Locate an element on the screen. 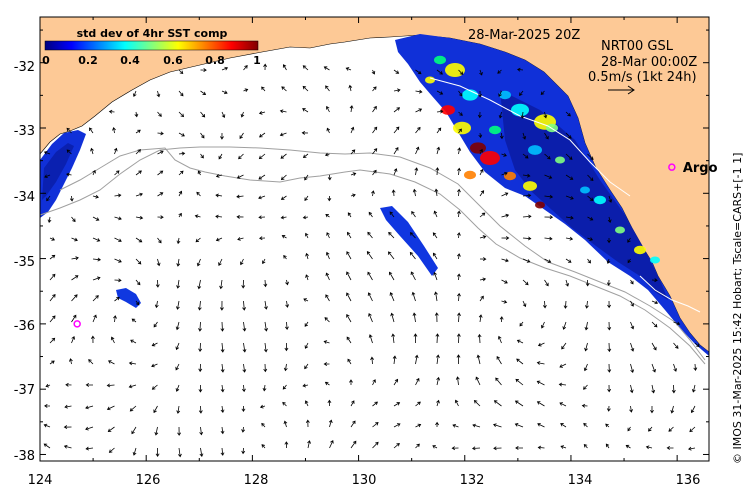 The height and width of the screenshot is (496, 750). velocity-time-label: 28-Mar 00:00Z is located at coordinates (649, 62).